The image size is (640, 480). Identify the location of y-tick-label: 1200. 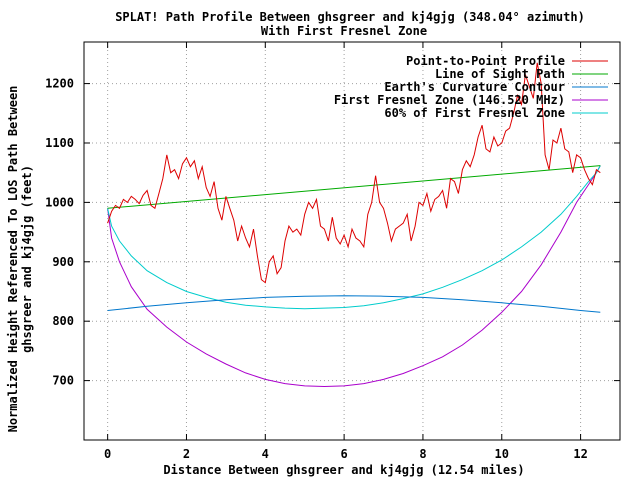
(59, 84).